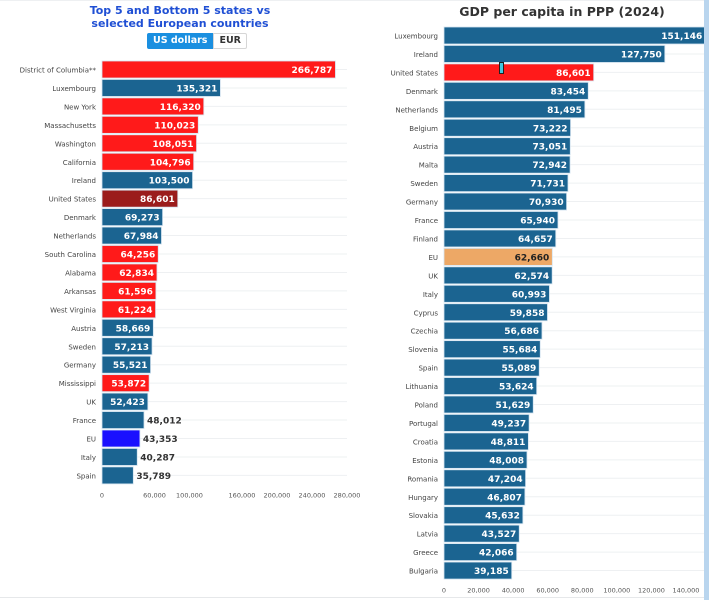 The width and height of the screenshot is (709, 600). Describe the element at coordinates (562, 11) in the screenshot. I see `right-chart-title: GDP per capita in PPP (2024)` at that location.